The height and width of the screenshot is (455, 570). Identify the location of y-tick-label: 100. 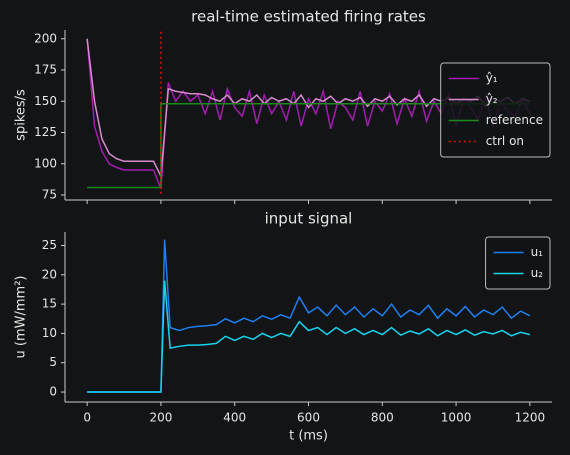
(45, 163).